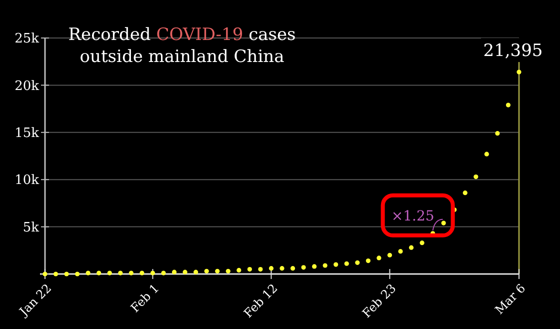  Describe the element at coordinates (27, 86) in the screenshot. I see `y-tick-label: 20k` at that location.